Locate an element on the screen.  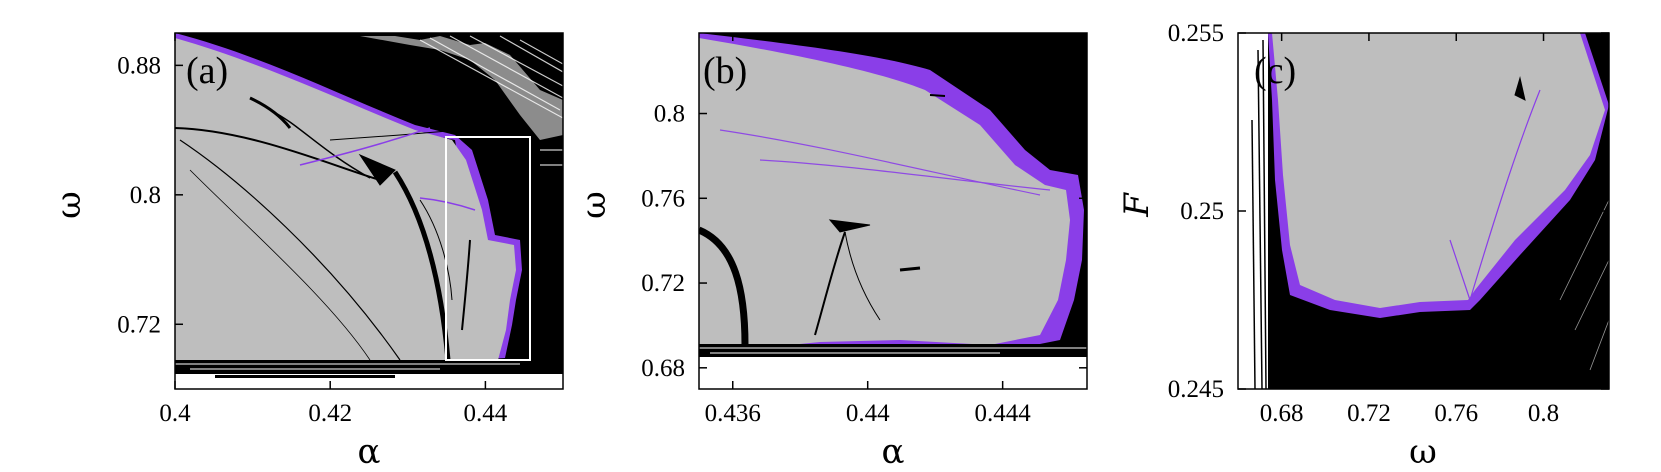
panel-b-ylabel: ω is located at coordinates (594, 205).